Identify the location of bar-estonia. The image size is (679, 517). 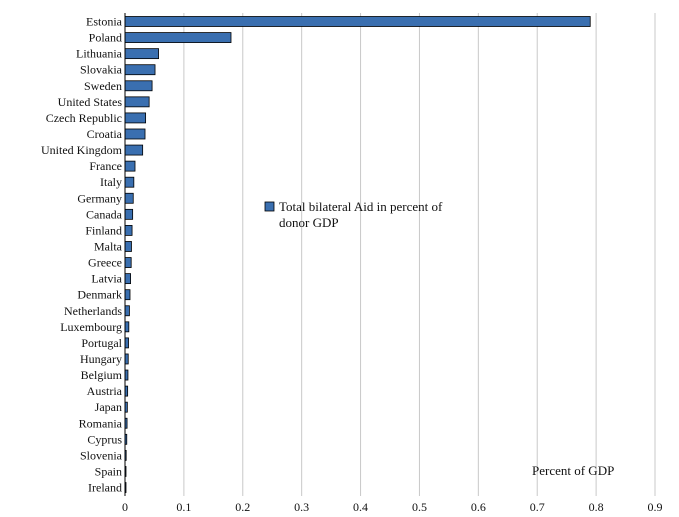
(357, 21).